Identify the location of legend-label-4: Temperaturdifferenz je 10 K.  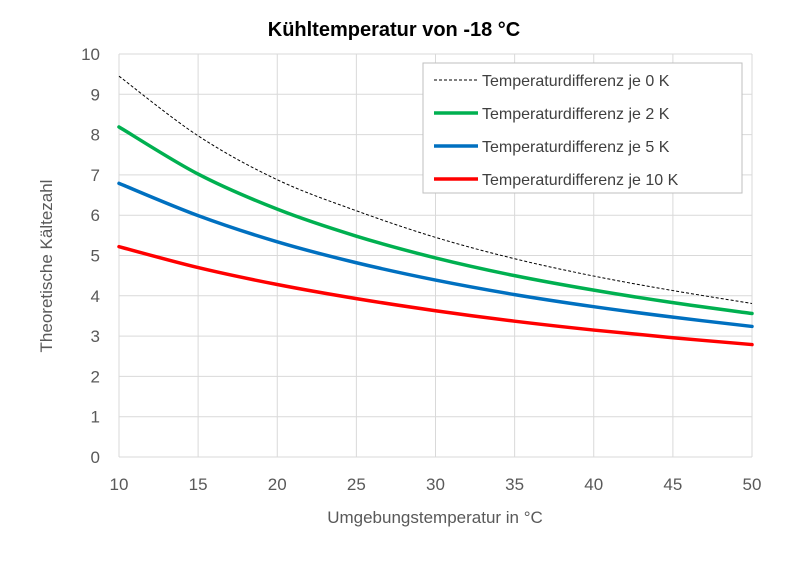
(580, 180).